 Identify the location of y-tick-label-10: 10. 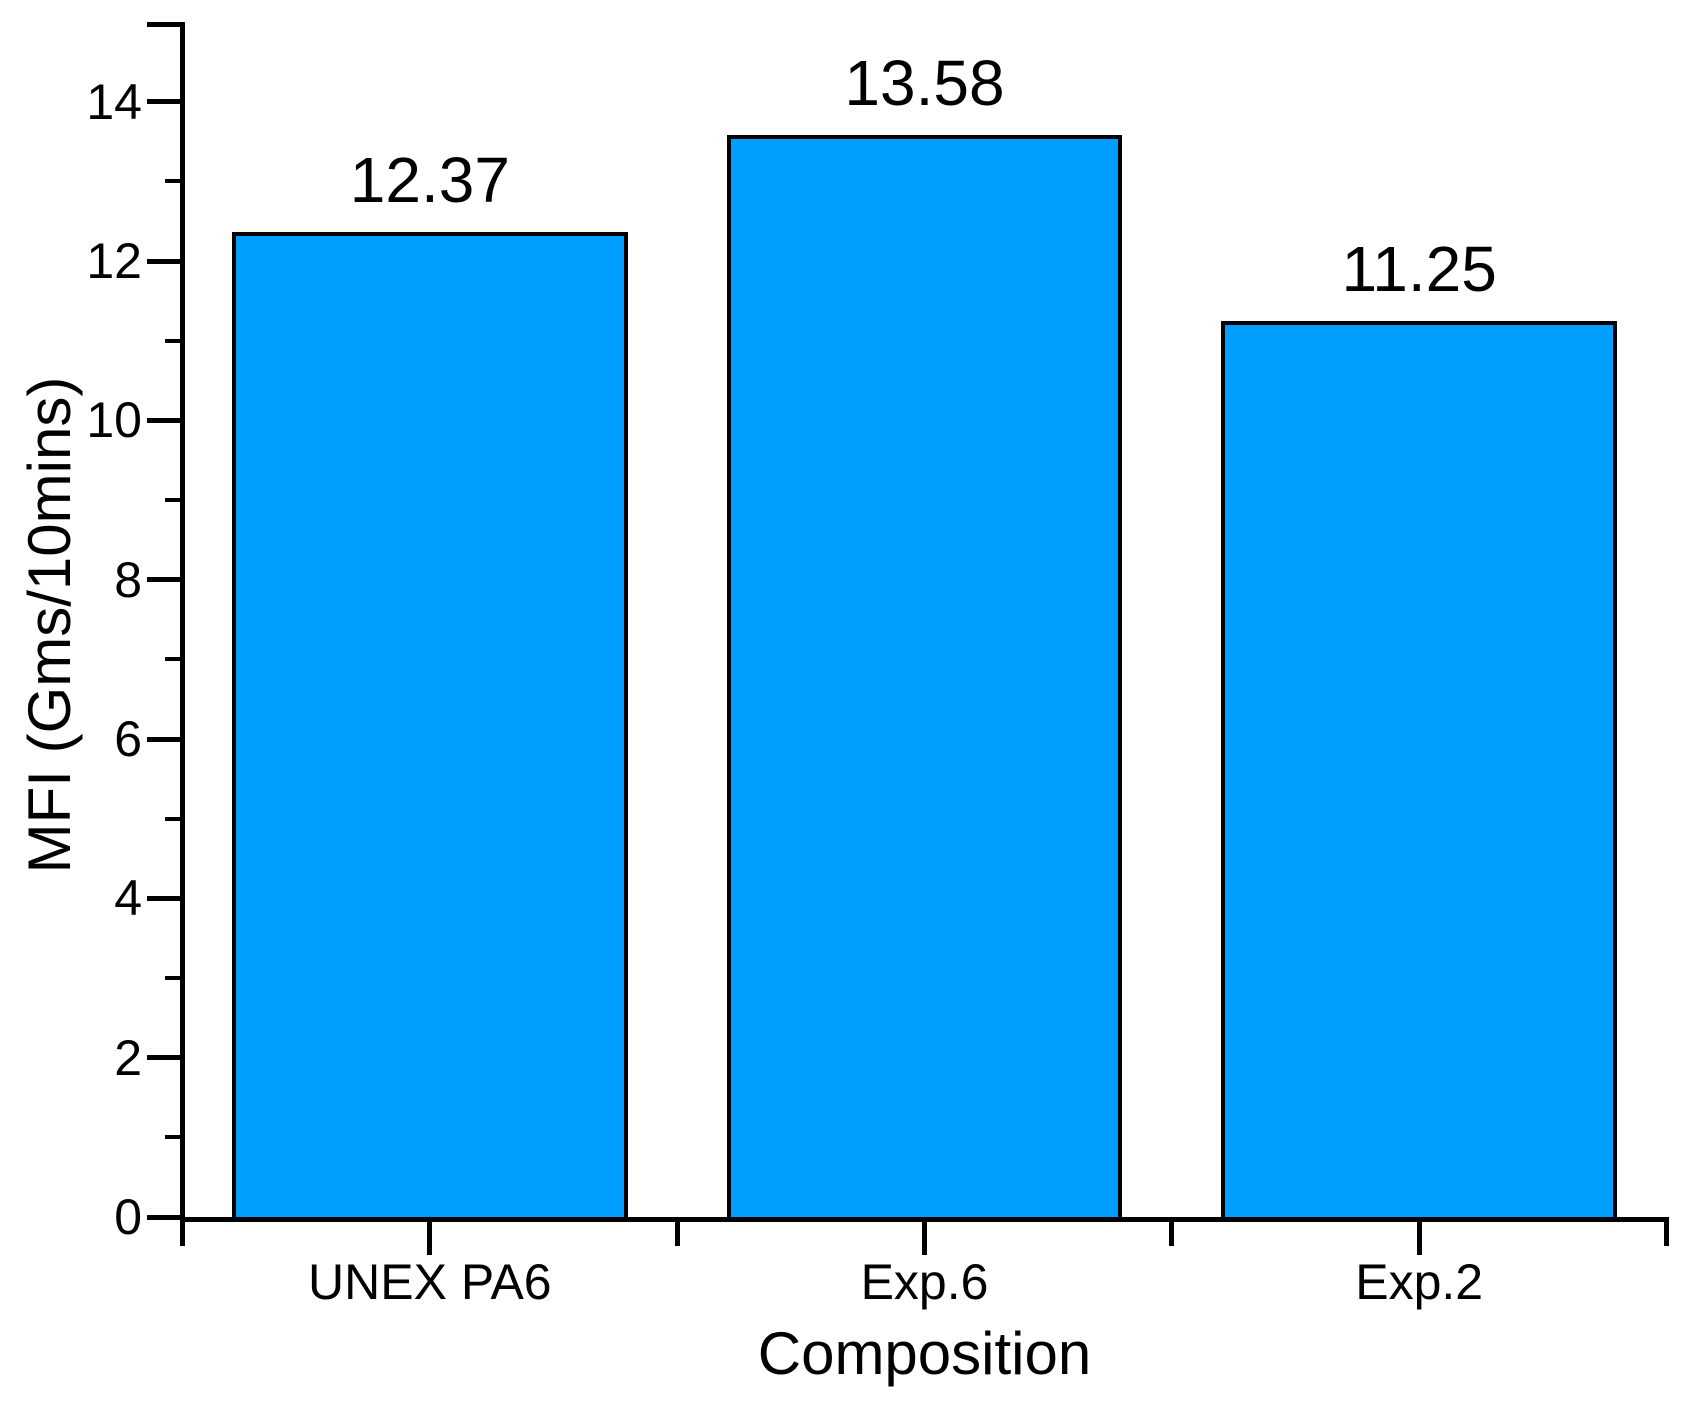
(114, 420).